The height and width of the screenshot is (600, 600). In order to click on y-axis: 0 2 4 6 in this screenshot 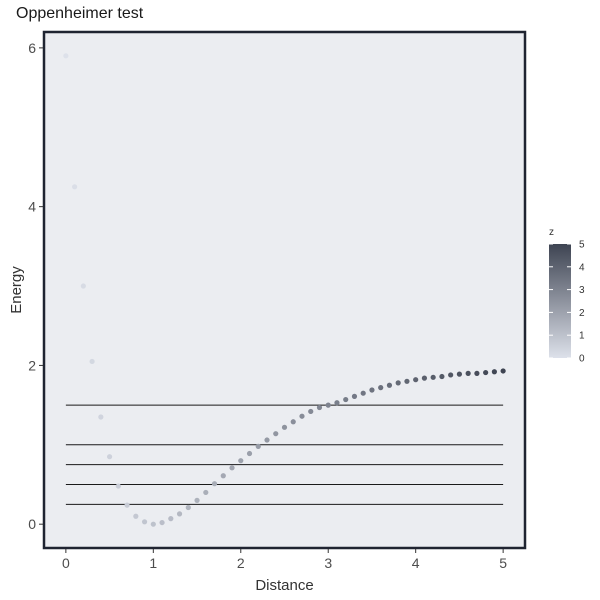, I will do `click(35, 286)`.